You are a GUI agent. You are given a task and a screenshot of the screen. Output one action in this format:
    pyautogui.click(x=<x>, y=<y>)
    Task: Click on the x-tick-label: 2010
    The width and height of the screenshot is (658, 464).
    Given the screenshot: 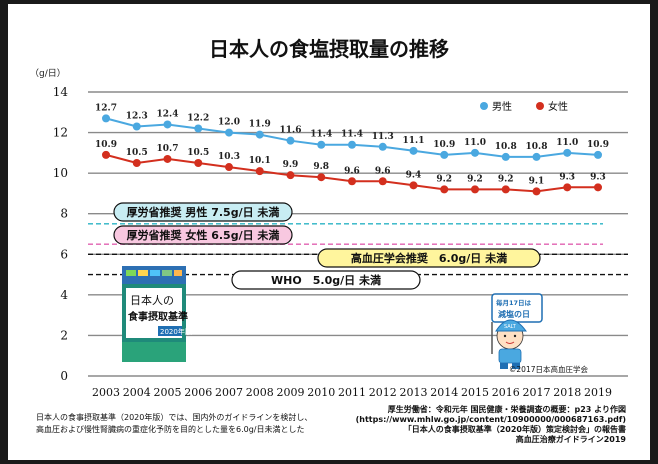 What is the action you would take?
    pyautogui.click(x=321, y=392)
    